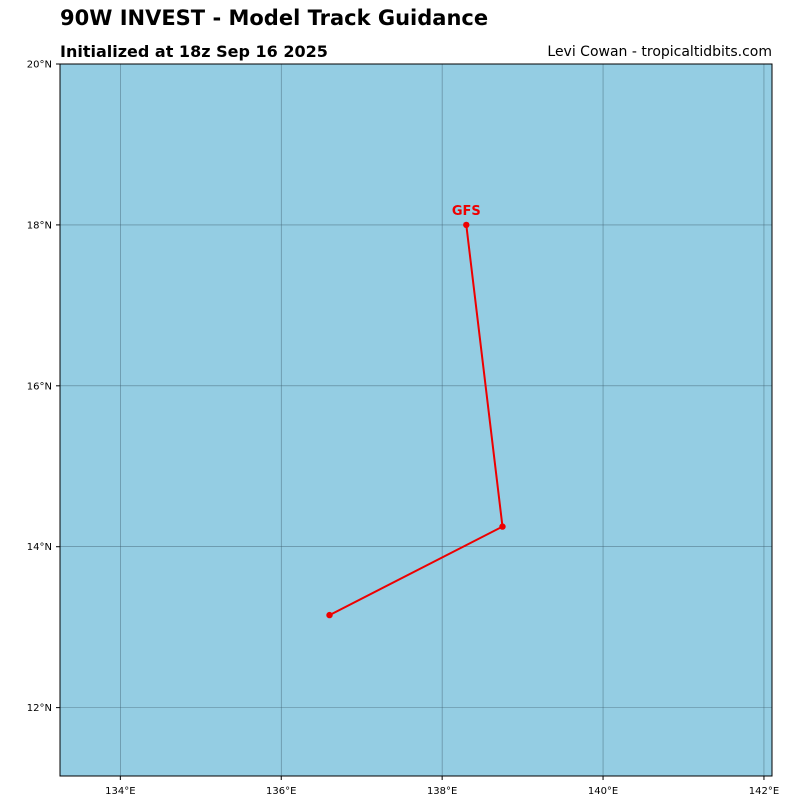  What do you see at coordinates (194, 51) in the screenshot?
I see `init-time-subtitle: Initialized at 18z Sep 16 2025` at bounding box center [194, 51].